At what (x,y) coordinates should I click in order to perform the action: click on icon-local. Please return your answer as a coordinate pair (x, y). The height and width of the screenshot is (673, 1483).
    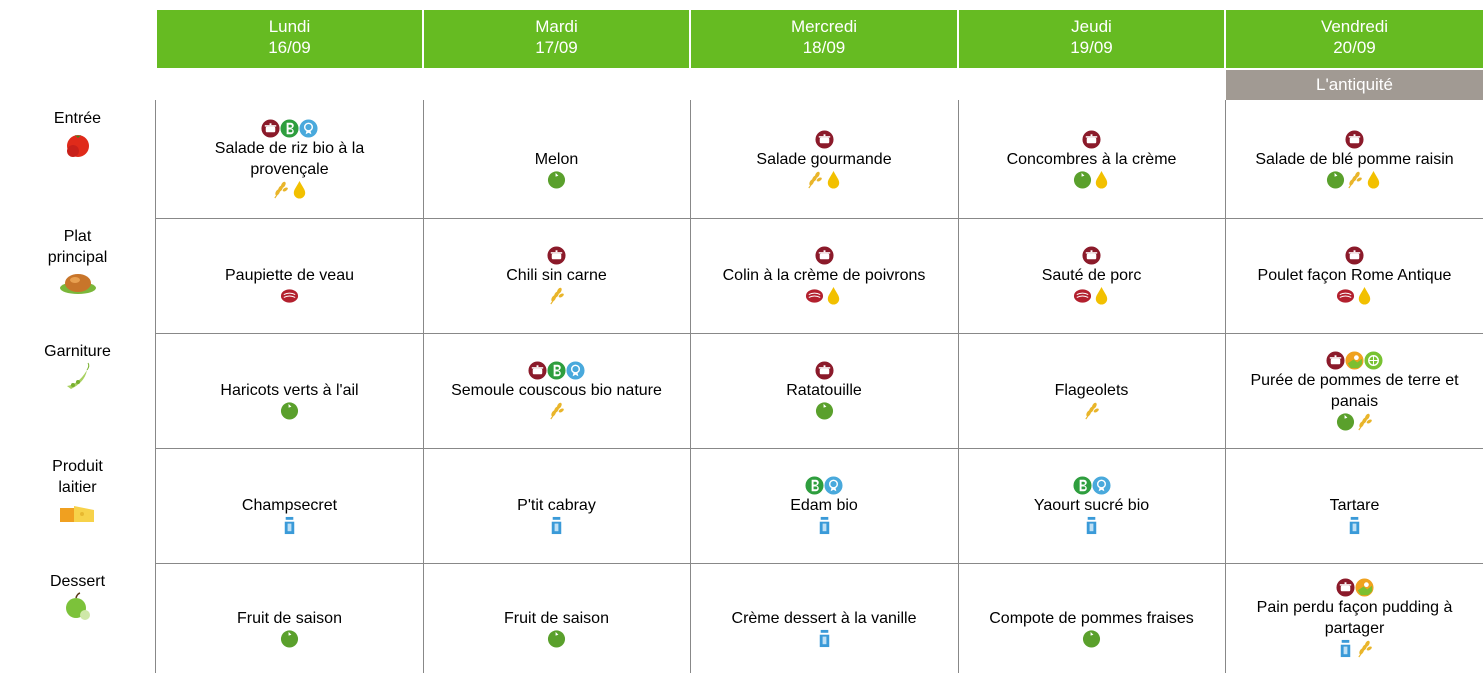
    Looking at the image, I should click on (1364, 587).